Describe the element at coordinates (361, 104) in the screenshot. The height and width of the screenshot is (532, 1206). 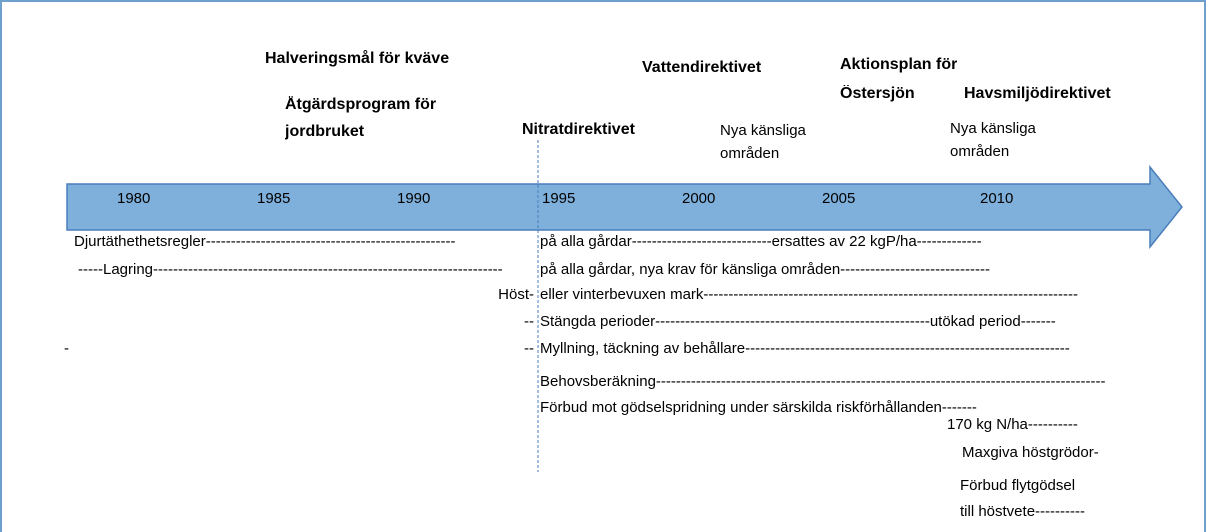
I see `event-heading: Åtgärdsprogram för` at that location.